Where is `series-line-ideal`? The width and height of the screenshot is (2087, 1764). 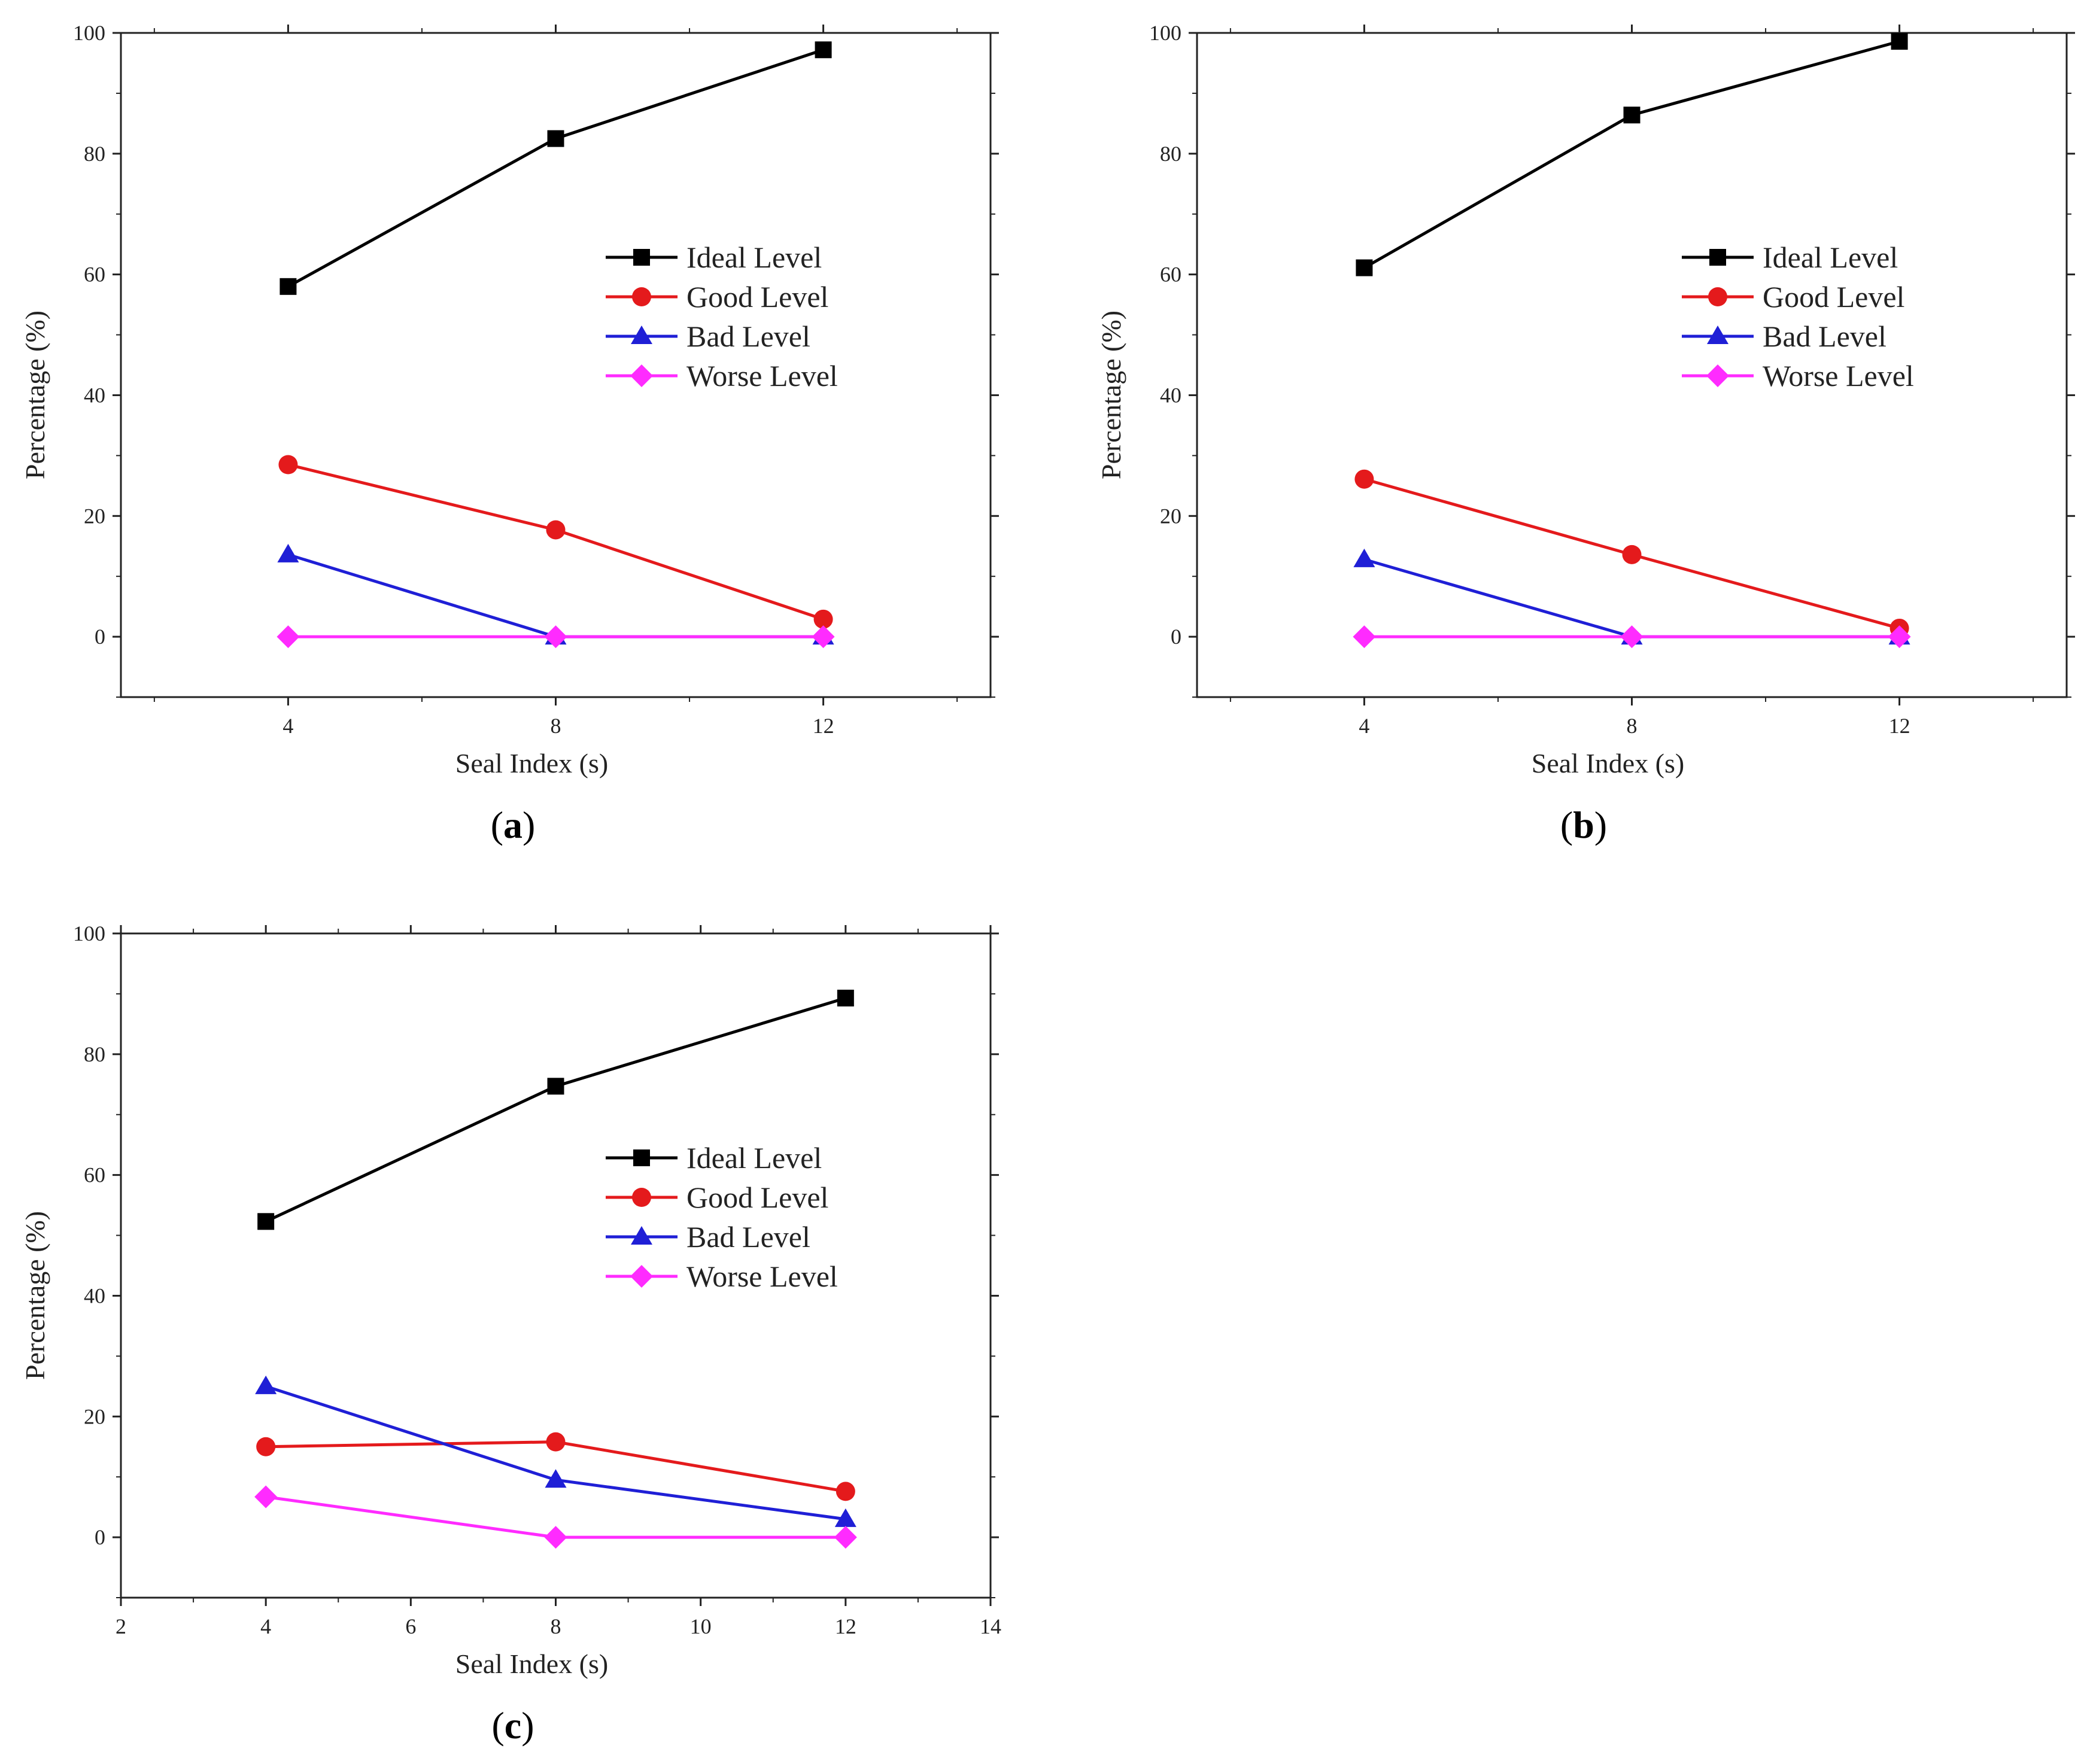
series-line-ideal is located at coordinates (1631, 154).